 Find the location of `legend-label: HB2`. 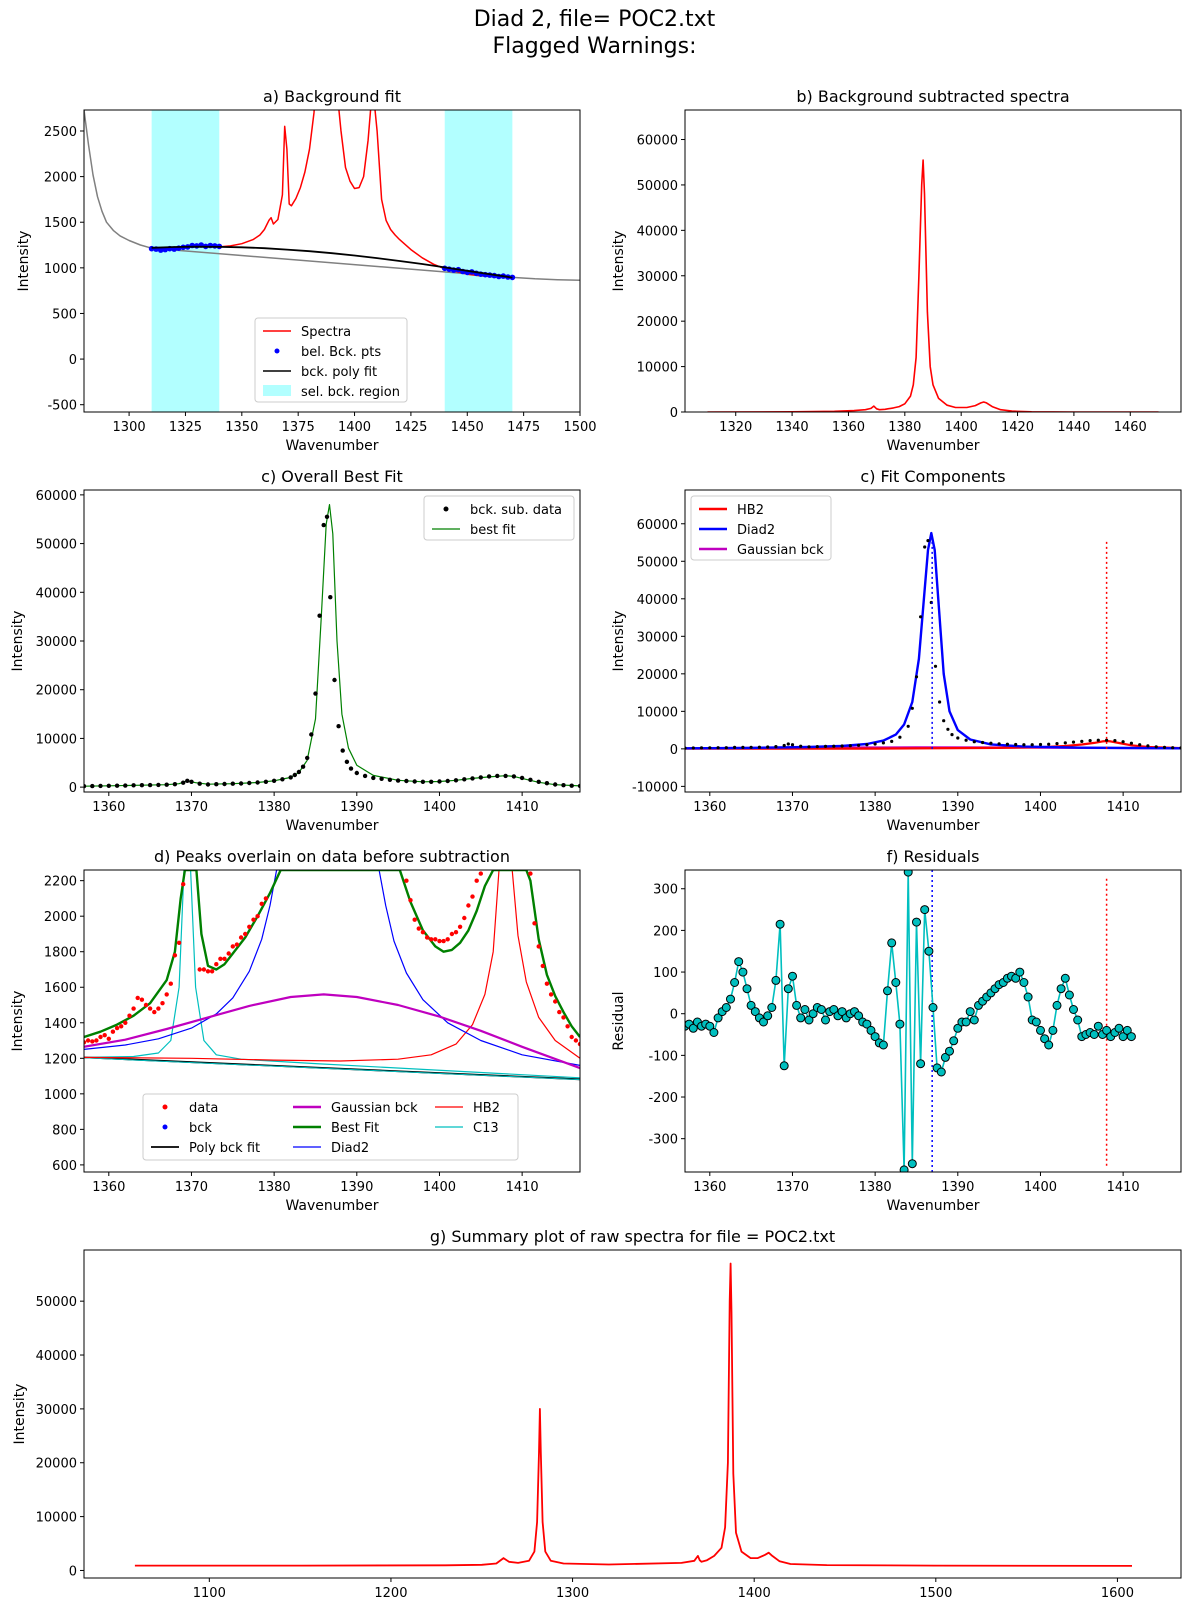

legend-label: HB2 is located at coordinates (750, 510).